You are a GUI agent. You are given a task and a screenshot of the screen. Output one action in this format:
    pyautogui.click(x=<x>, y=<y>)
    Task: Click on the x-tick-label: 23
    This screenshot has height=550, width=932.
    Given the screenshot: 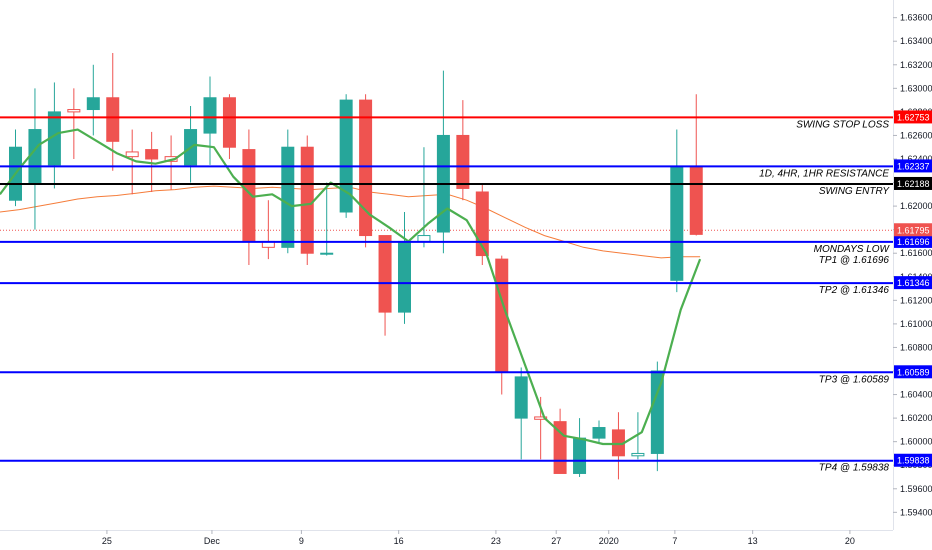 What is the action you would take?
    pyautogui.click(x=496, y=541)
    